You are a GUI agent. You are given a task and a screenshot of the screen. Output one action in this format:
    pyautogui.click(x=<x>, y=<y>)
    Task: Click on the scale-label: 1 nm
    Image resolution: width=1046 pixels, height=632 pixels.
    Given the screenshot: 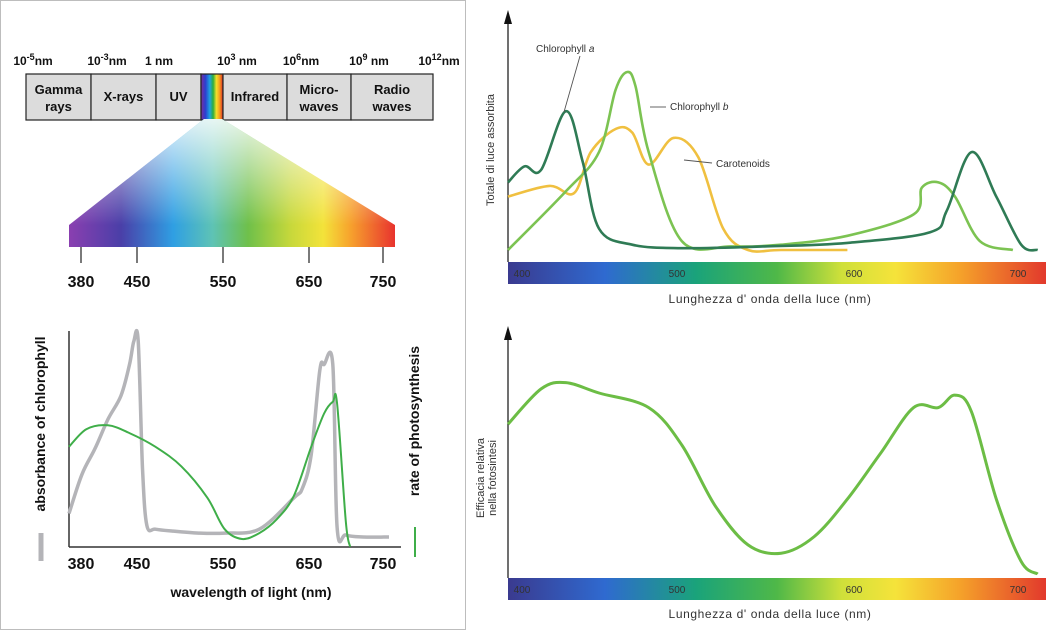 What is the action you would take?
    pyautogui.click(x=159, y=61)
    